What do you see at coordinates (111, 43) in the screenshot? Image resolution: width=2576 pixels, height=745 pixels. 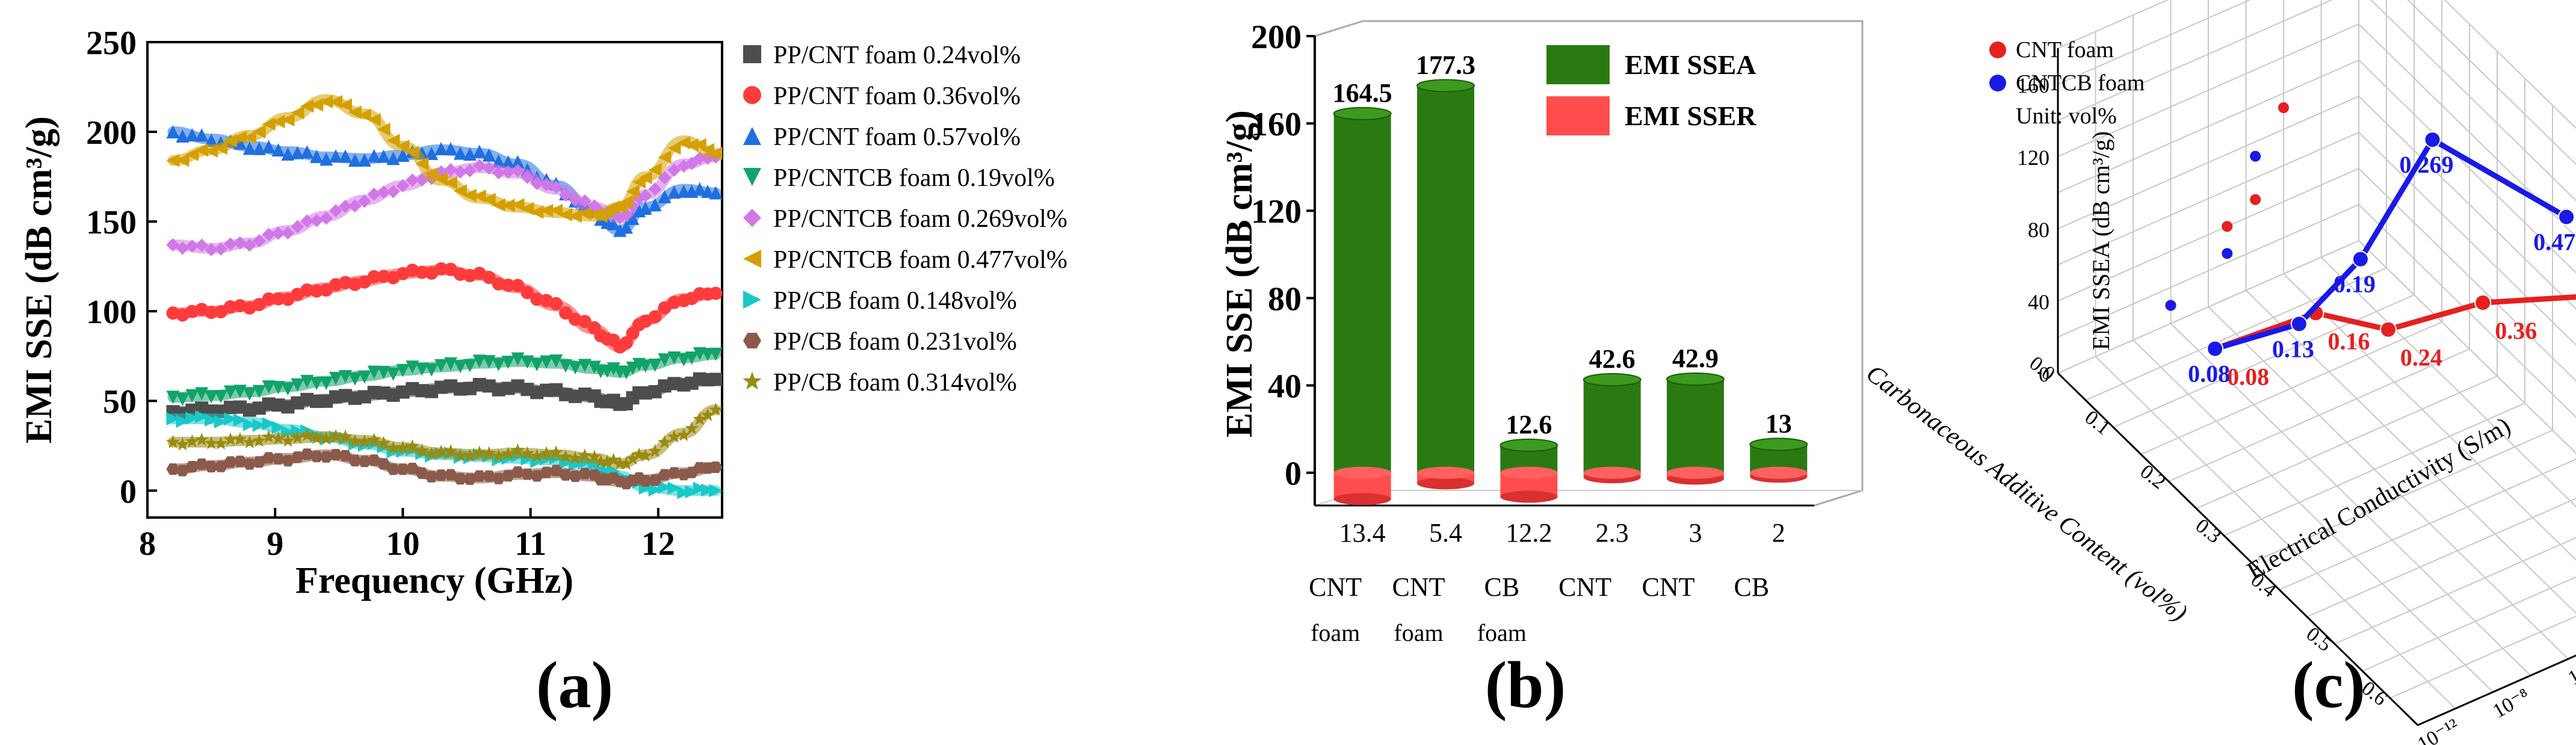 I see `y-tick-label: 250` at bounding box center [111, 43].